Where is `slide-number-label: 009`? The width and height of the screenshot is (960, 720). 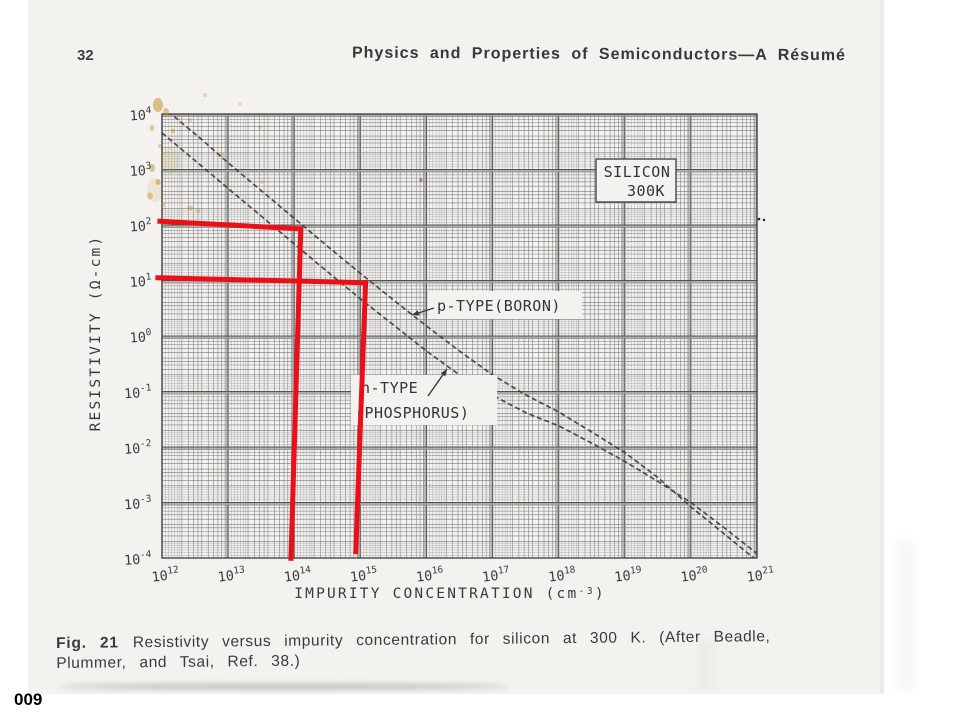 slide-number-label: 009 is located at coordinates (28, 699).